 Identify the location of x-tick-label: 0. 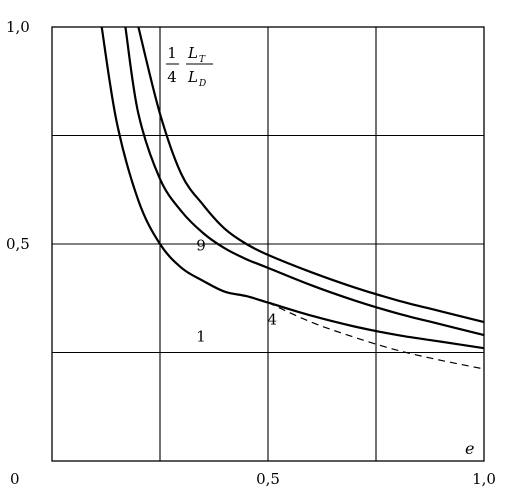
(15, 479).